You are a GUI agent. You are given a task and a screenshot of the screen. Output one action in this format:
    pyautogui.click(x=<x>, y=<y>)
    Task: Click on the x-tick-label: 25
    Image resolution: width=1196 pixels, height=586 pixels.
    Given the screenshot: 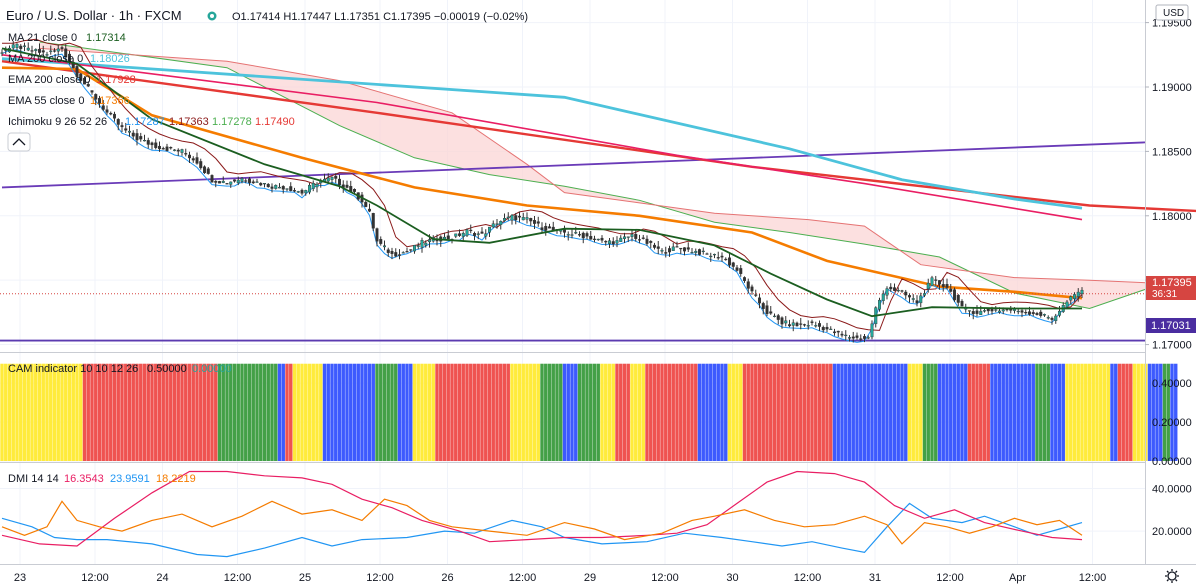 What is the action you would take?
    pyautogui.click(x=305, y=578)
    